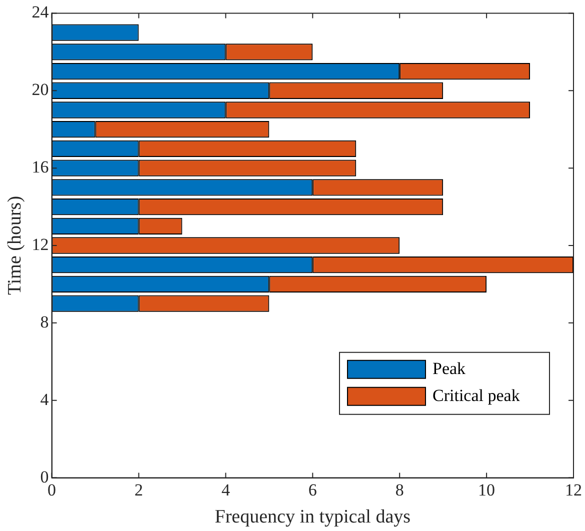  Describe the element at coordinates (225, 490) in the screenshot. I see `x-tick-label: 4` at that location.